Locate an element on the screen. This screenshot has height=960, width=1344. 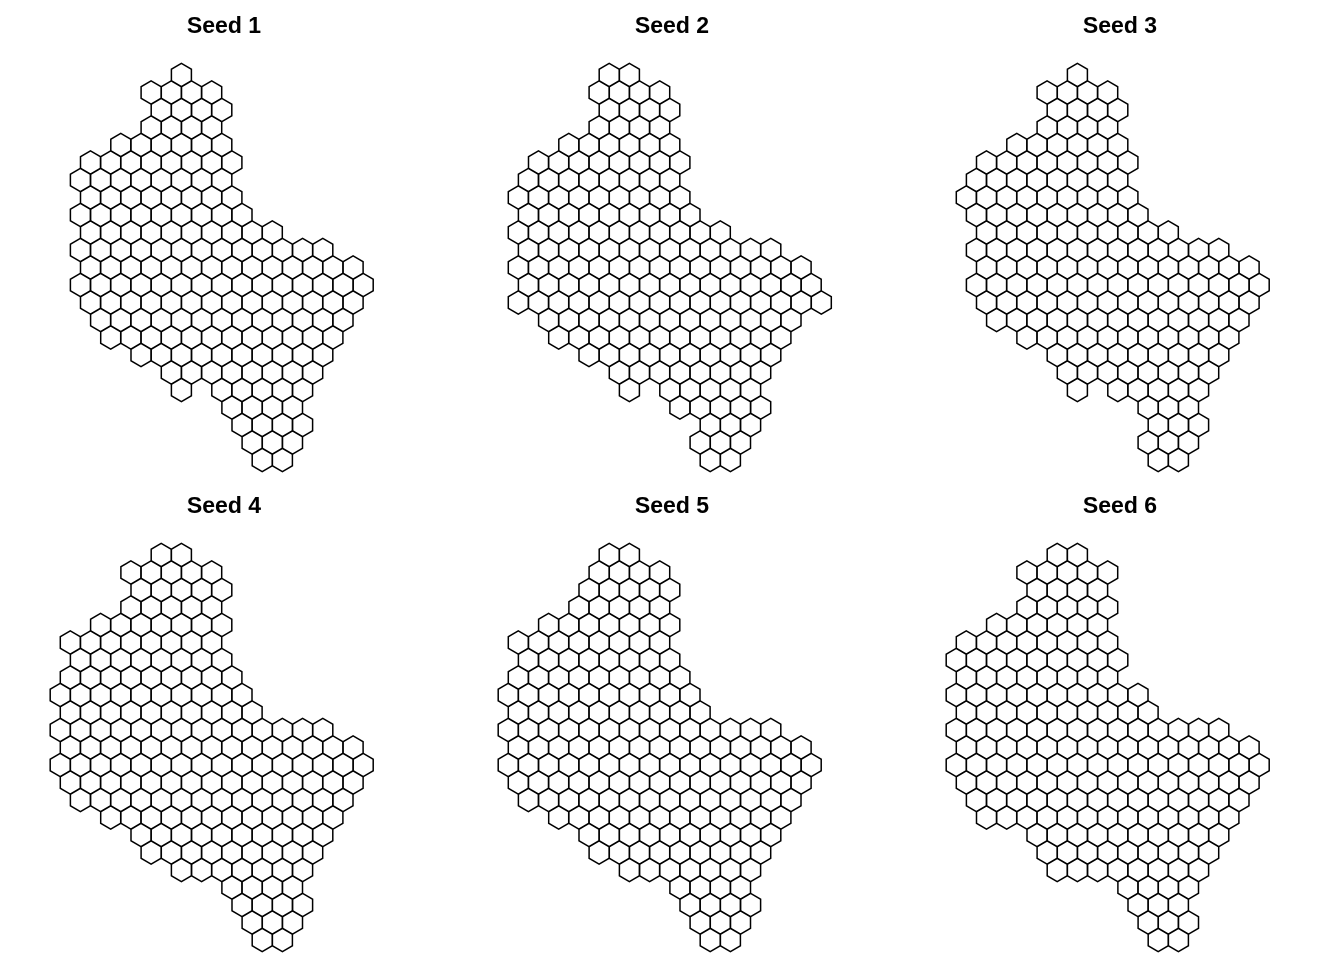
panel-title: Seed 2 is located at coordinates (672, 25).